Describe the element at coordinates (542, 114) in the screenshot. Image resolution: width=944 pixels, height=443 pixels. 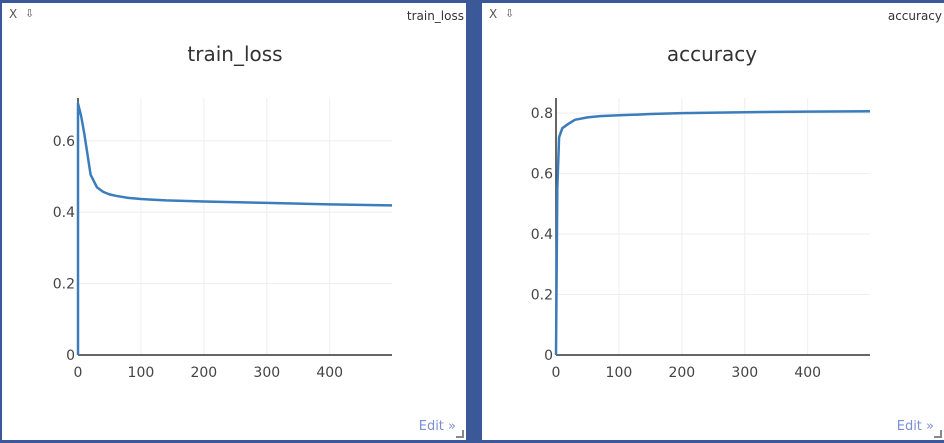
I see `y-tick-label: 0.8` at that location.